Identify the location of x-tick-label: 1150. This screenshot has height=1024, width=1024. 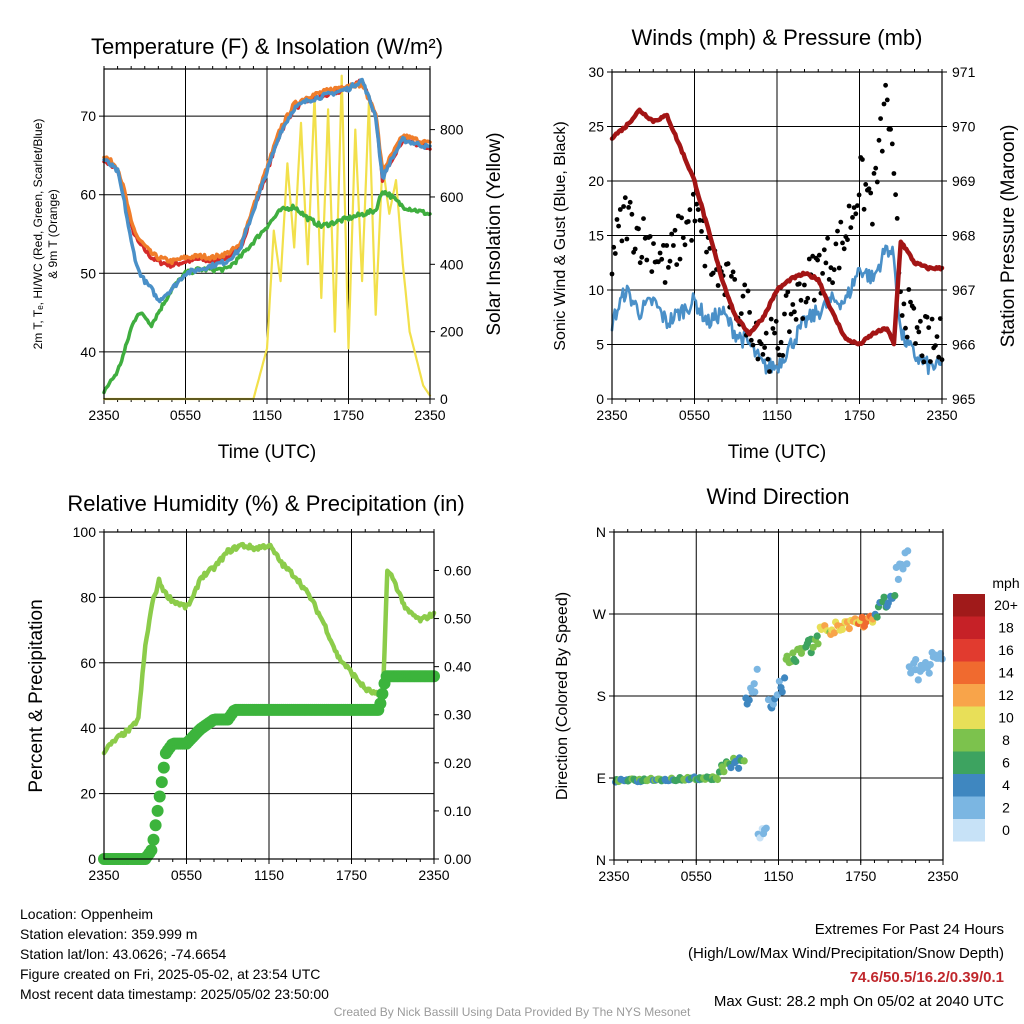
(778, 876).